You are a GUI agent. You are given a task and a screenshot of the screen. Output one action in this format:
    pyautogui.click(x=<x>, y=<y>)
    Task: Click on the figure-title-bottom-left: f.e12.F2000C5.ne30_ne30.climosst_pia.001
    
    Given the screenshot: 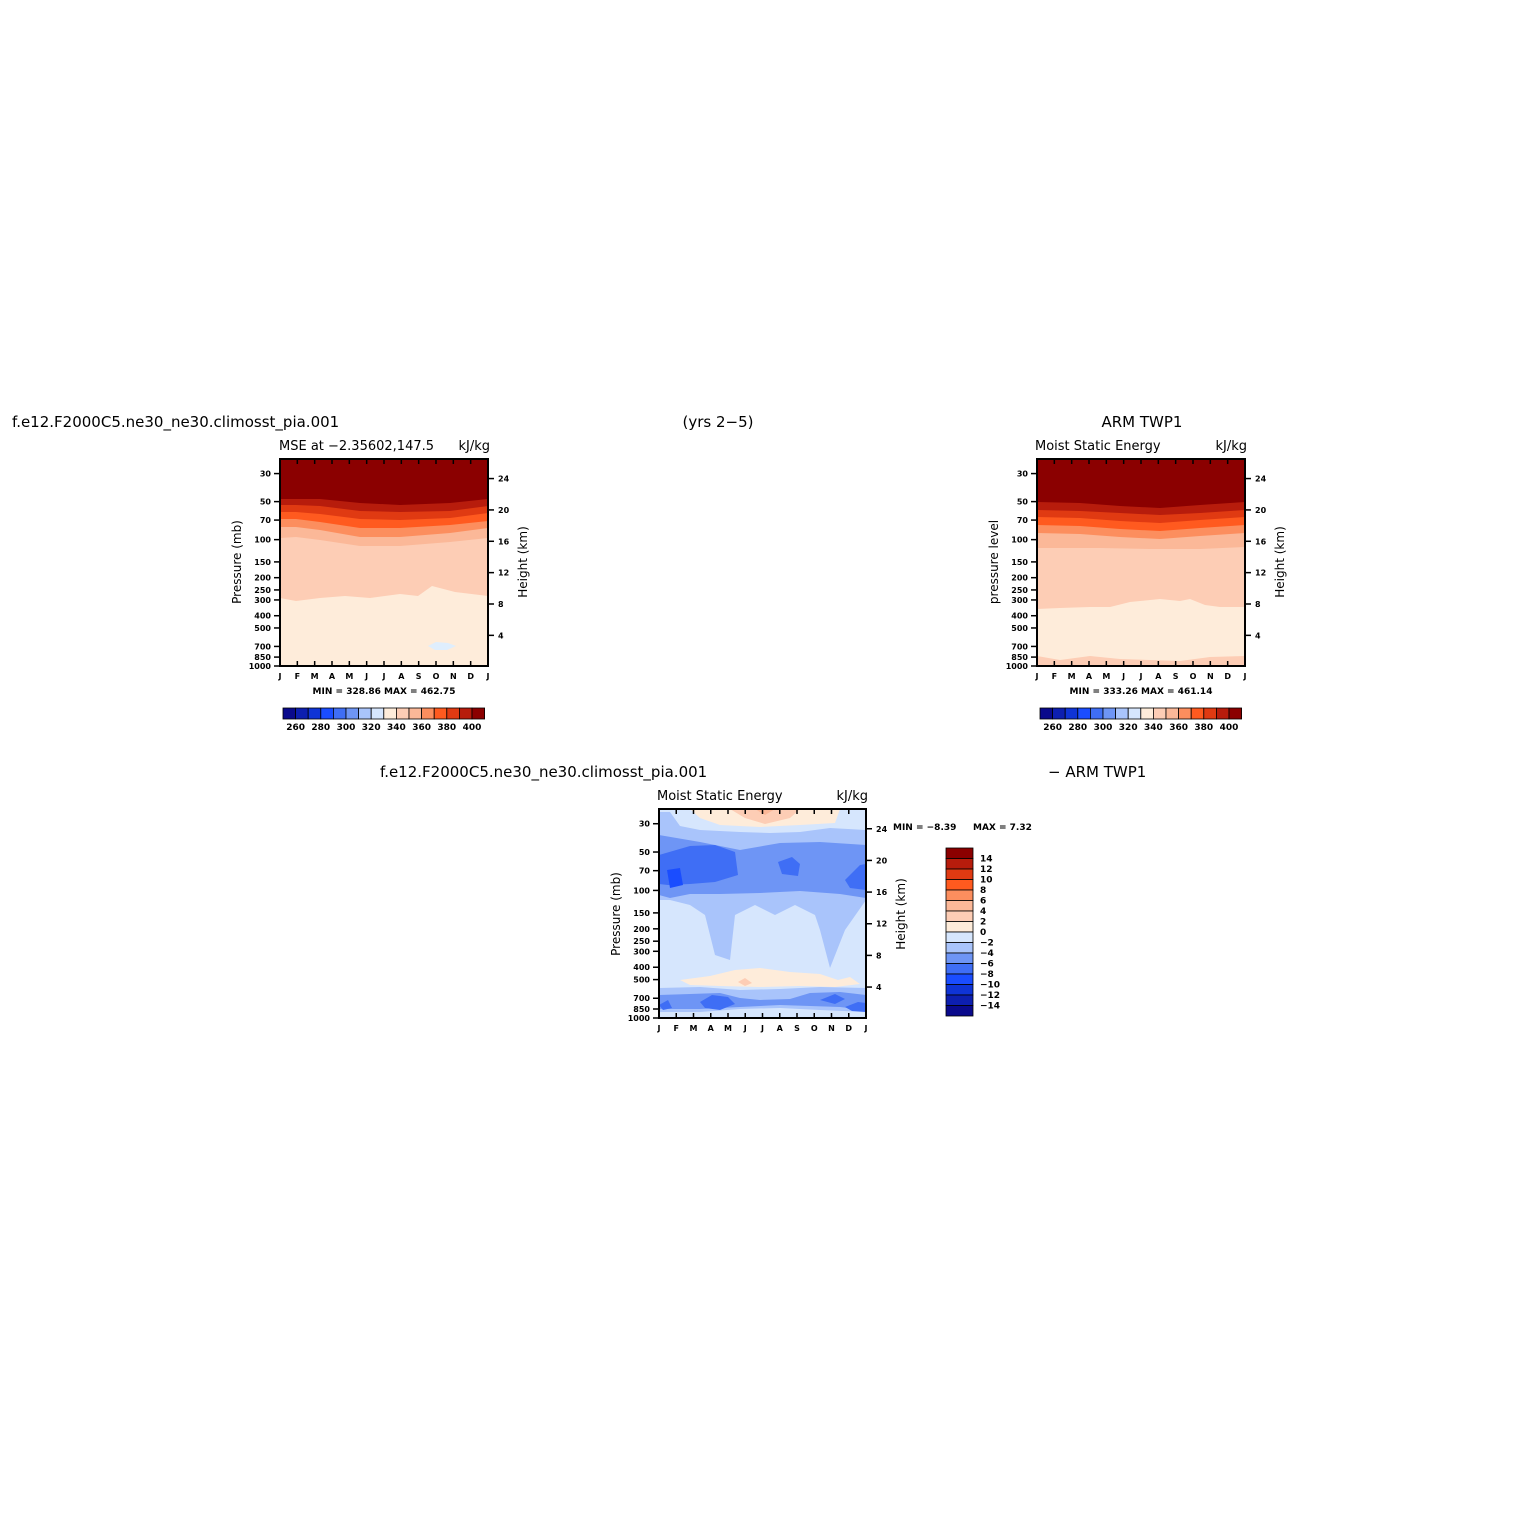 What is the action you would take?
    pyautogui.click(x=543, y=772)
    